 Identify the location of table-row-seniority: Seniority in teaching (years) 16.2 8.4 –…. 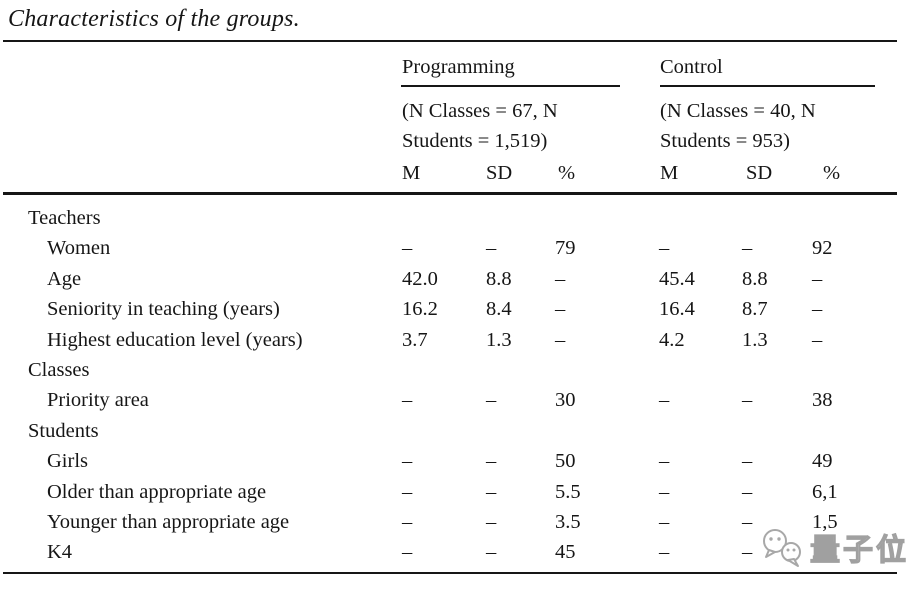
(468, 309).